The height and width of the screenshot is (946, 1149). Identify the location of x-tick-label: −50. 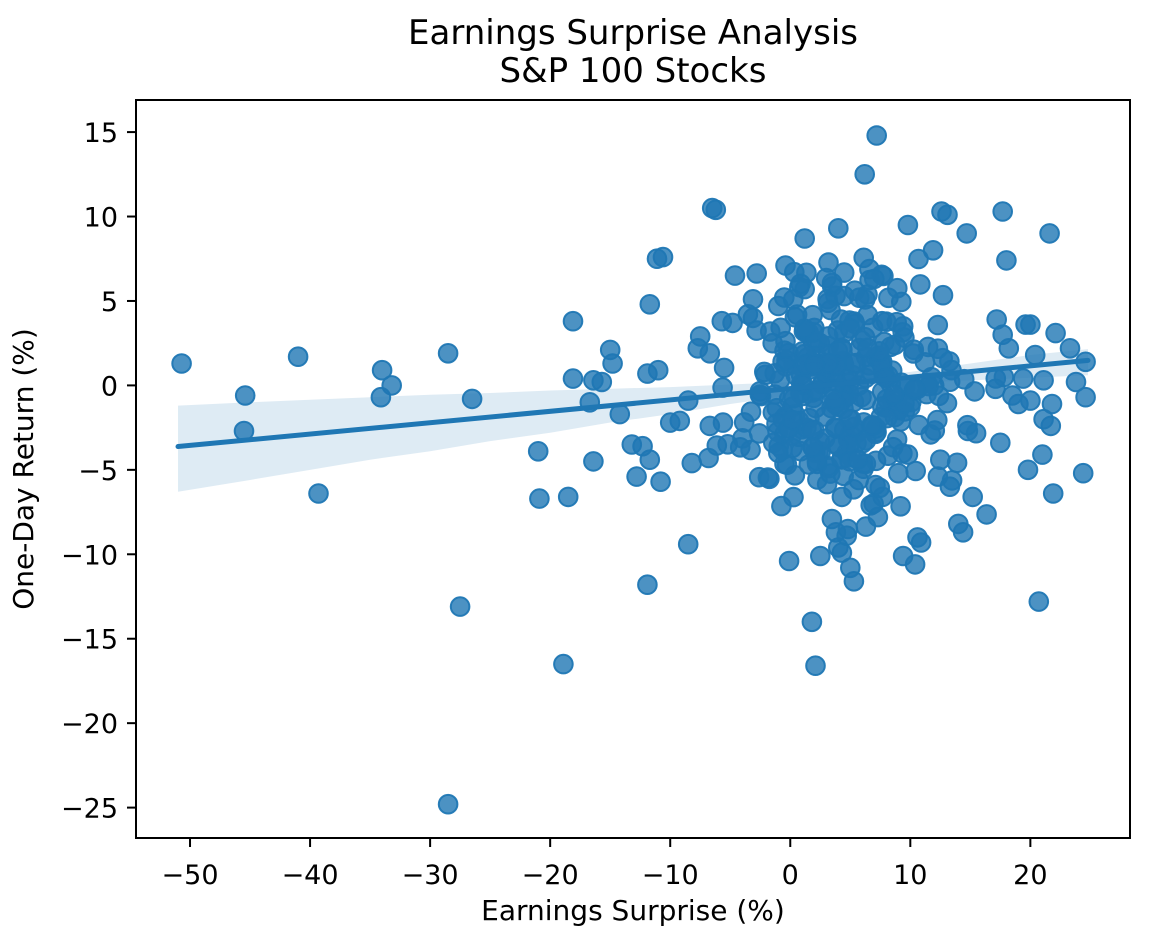
(190, 875).